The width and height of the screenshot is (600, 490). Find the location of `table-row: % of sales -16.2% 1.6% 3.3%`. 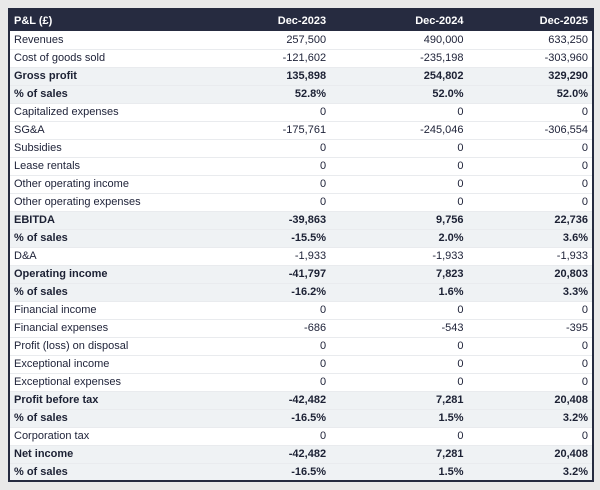

table-row: % of sales -16.2% 1.6% 3.3% is located at coordinates (301, 292).